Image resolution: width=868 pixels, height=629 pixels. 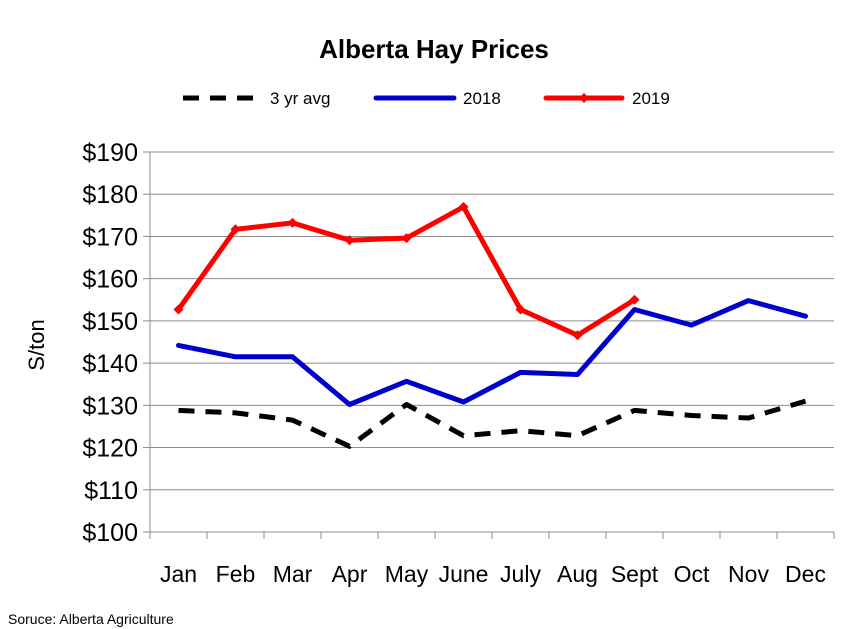 I want to click on x-tick-label: Dec, so click(x=805, y=574).